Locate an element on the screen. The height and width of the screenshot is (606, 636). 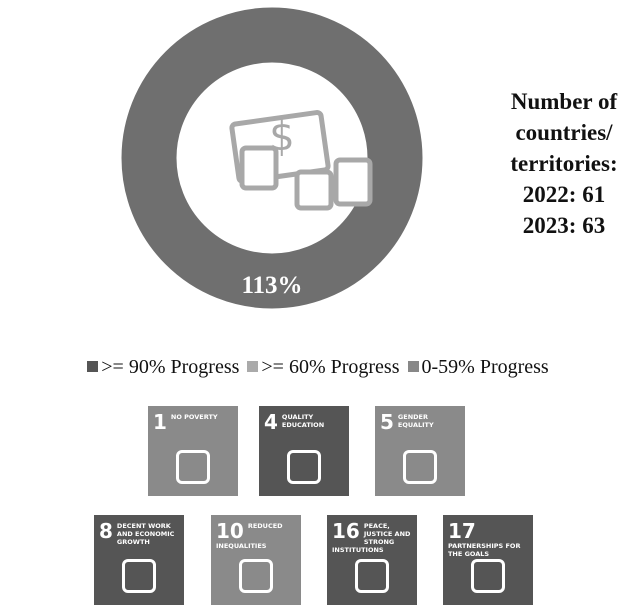
goal-tile: 1 NO POVERTY is located at coordinates (193, 451).